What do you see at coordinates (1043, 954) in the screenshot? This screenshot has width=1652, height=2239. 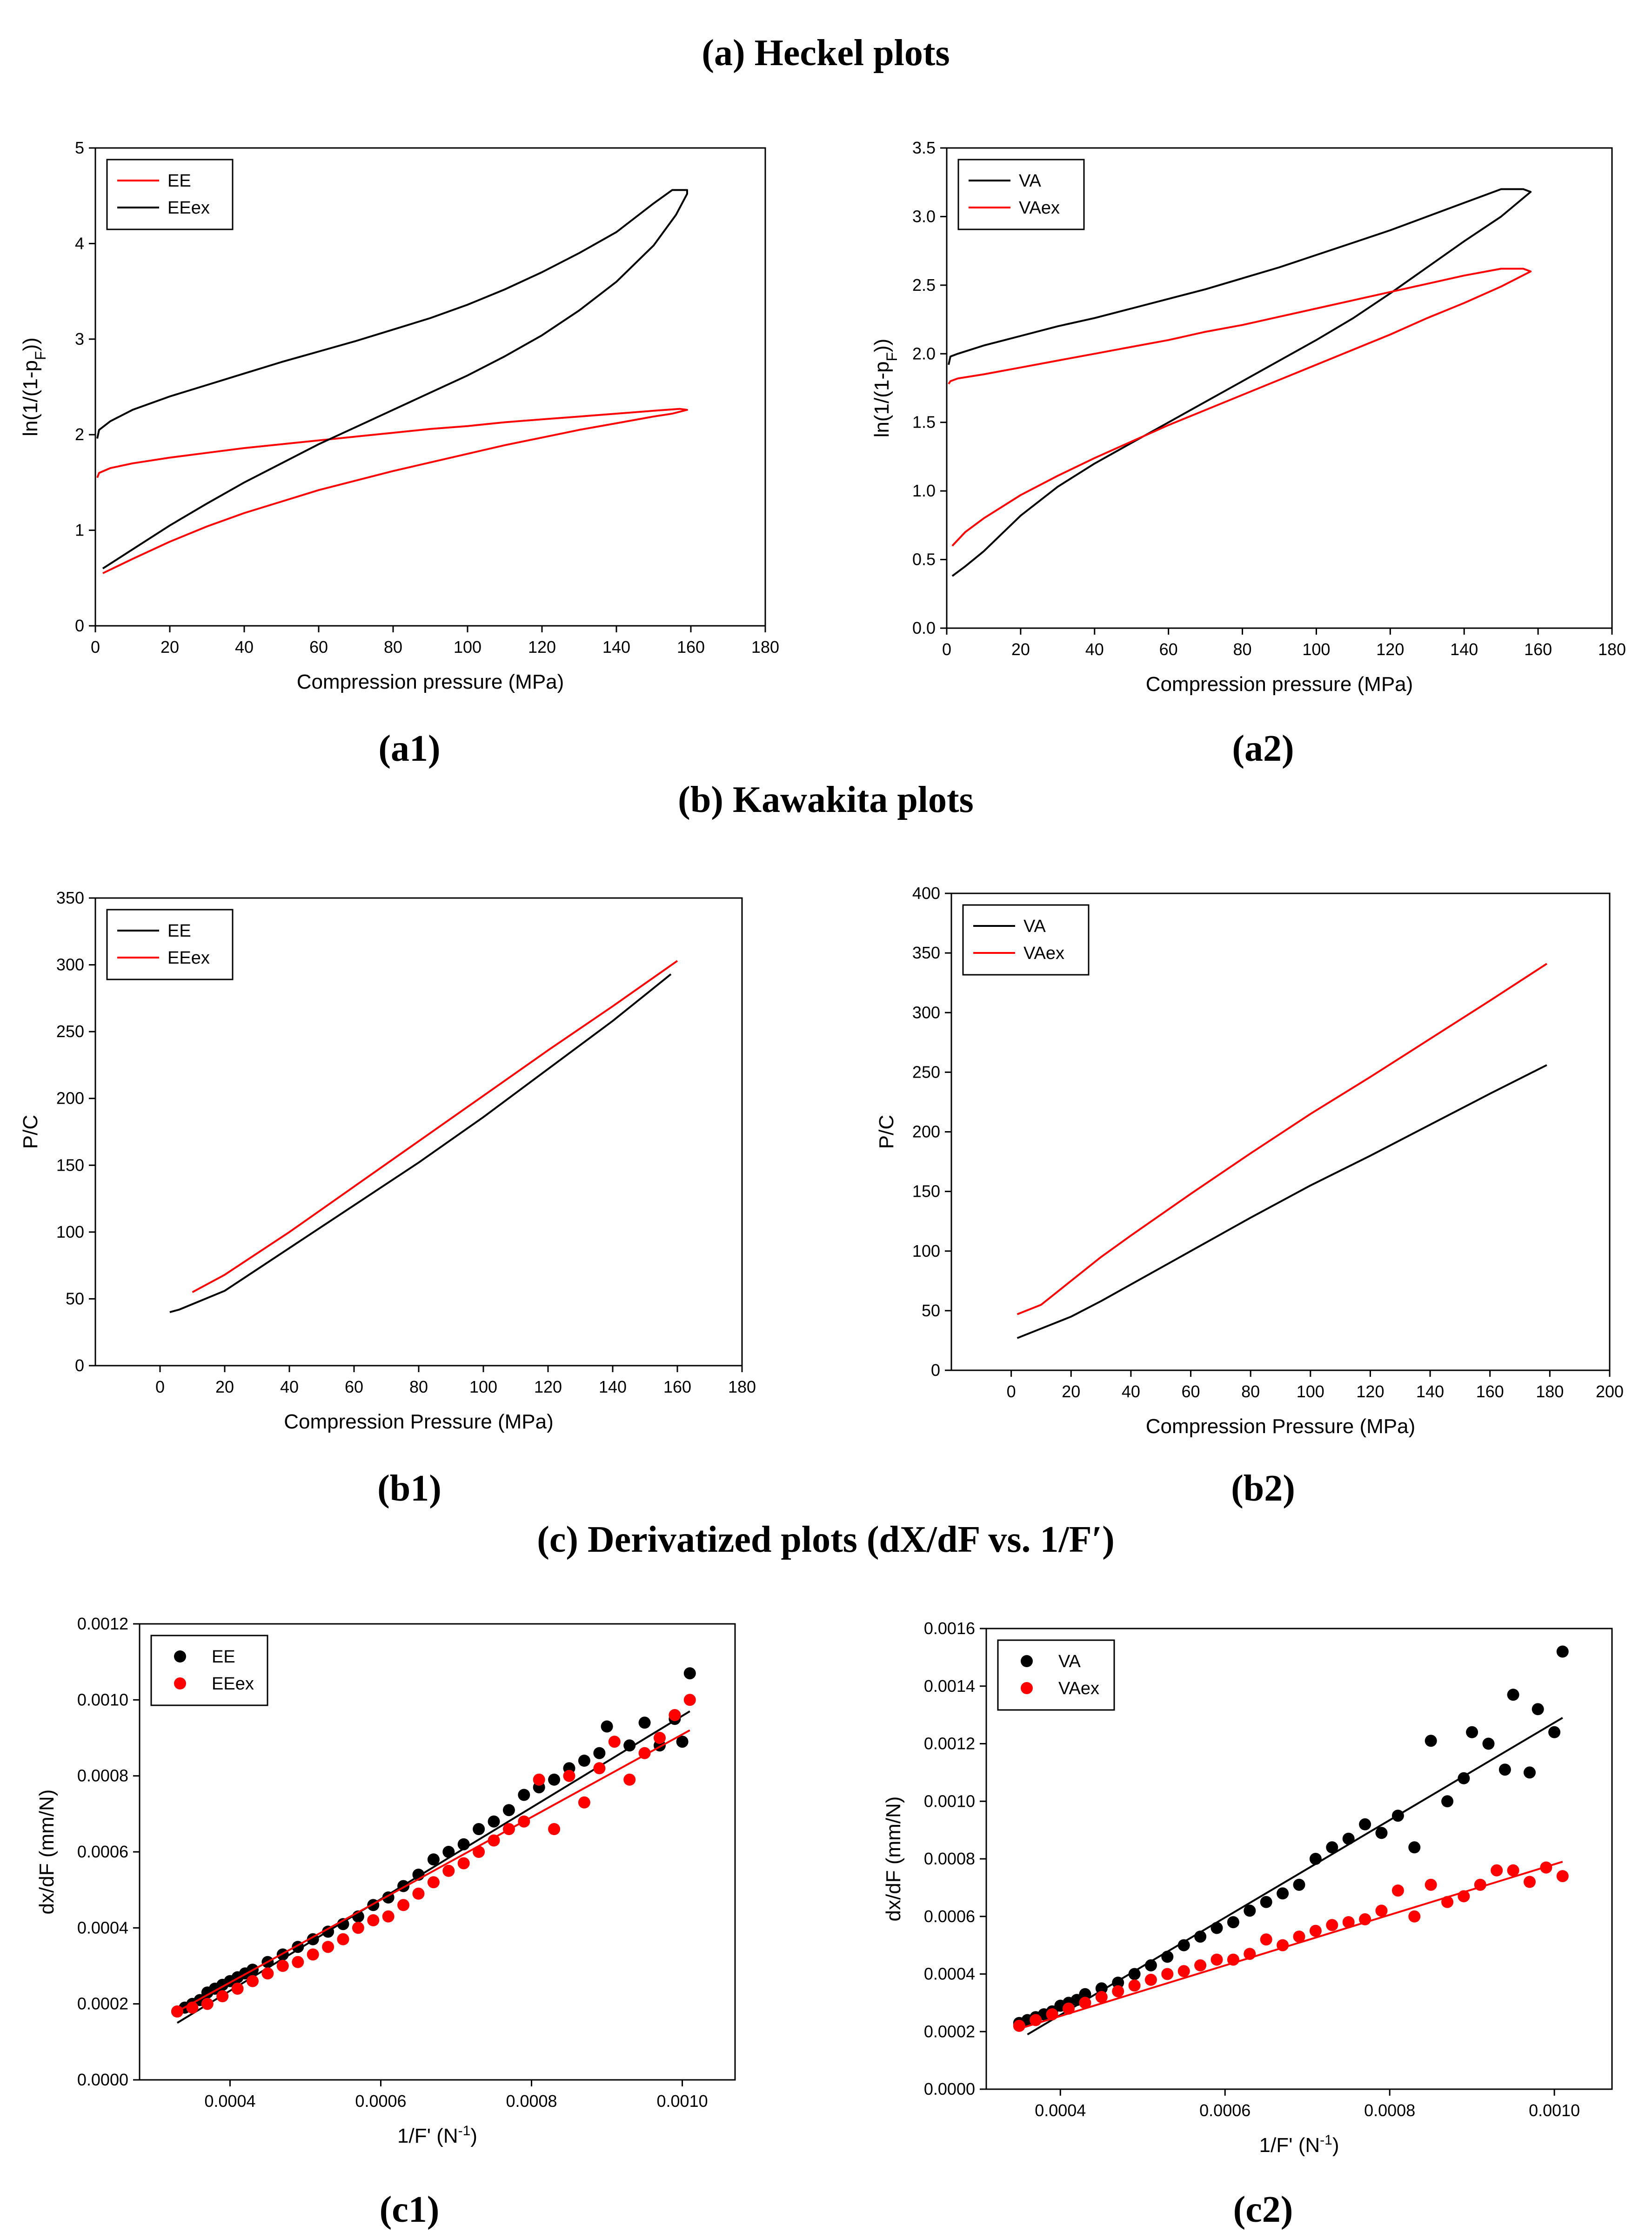 I see `legend-label-VAex: VAex` at bounding box center [1043, 954].